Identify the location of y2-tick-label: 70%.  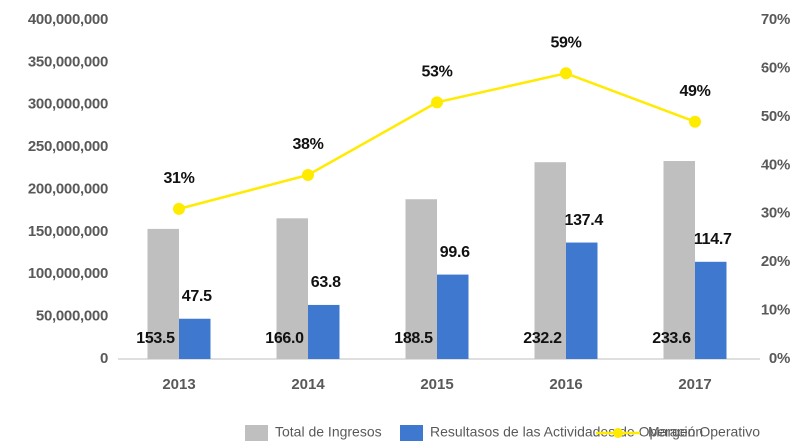
(775, 19).